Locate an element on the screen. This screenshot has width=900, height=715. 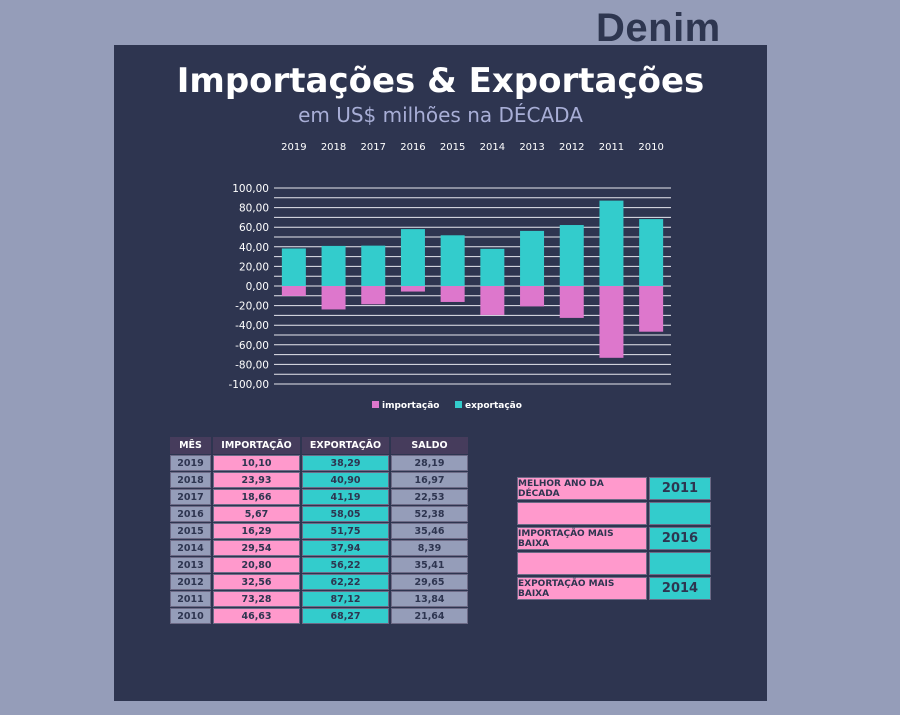
cell-importacao: 16,29 is located at coordinates (256, 531).